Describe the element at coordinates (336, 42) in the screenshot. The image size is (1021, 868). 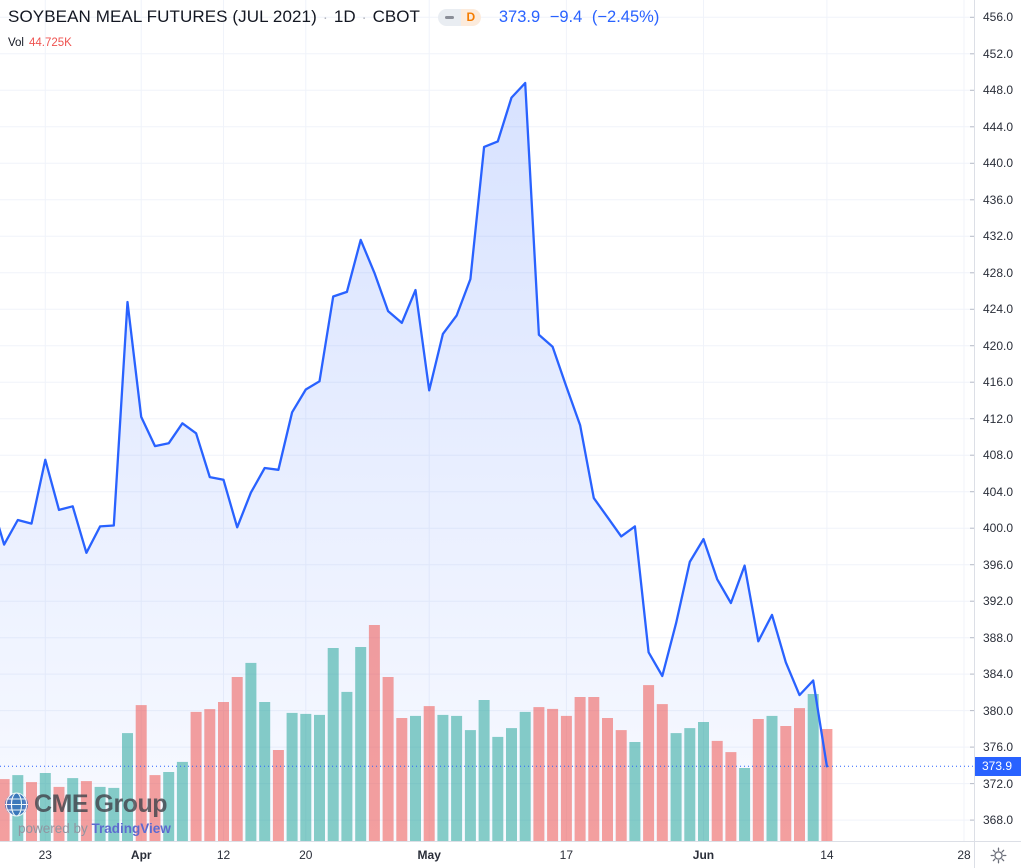
I see `volume-legend: Vol 44.725K` at that location.